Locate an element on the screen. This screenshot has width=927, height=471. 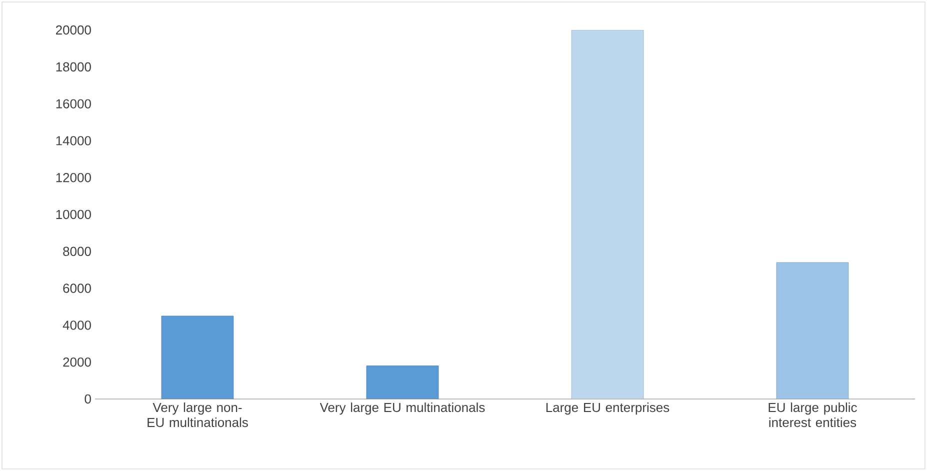
y-tick-label: 8000 is located at coordinates (77, 251).